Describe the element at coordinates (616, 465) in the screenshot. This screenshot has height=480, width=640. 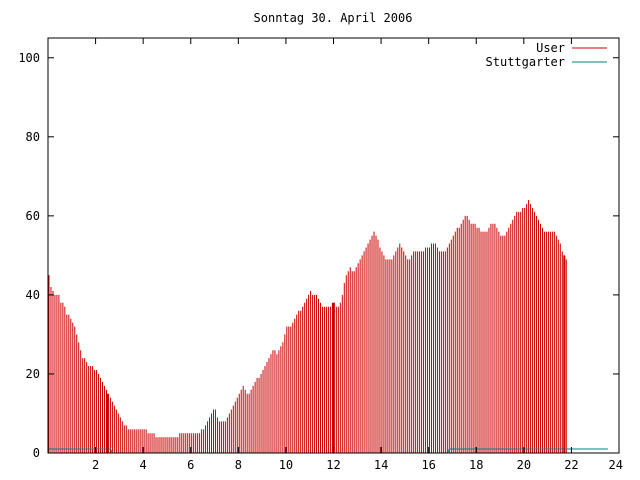
I see `x-tick-label: 24` at that location.